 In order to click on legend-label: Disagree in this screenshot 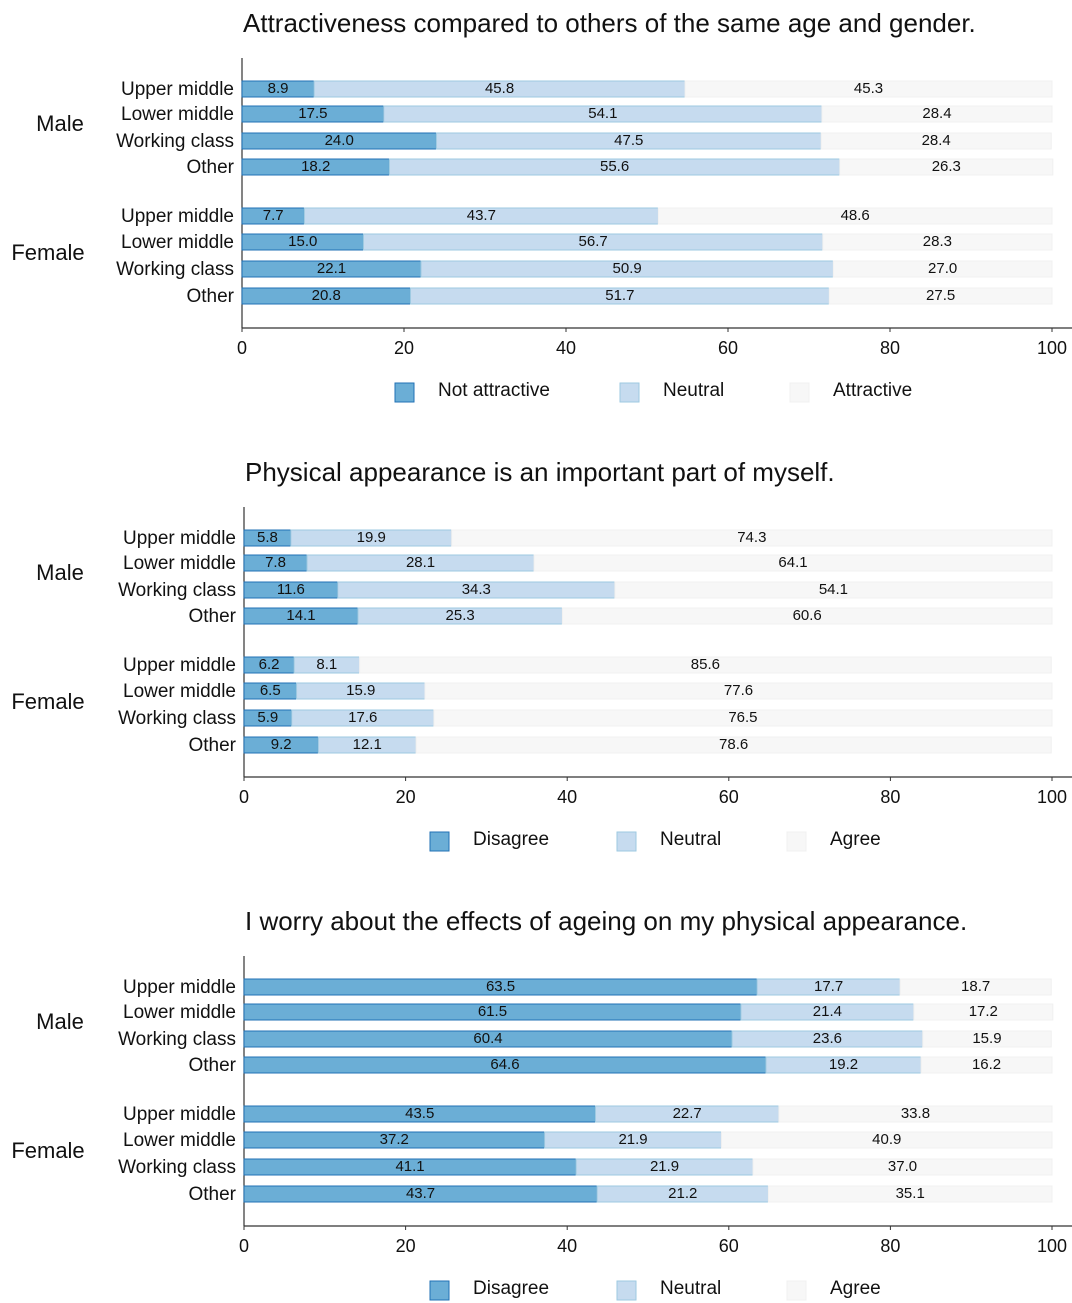, I will do `click(511, 1288)`.